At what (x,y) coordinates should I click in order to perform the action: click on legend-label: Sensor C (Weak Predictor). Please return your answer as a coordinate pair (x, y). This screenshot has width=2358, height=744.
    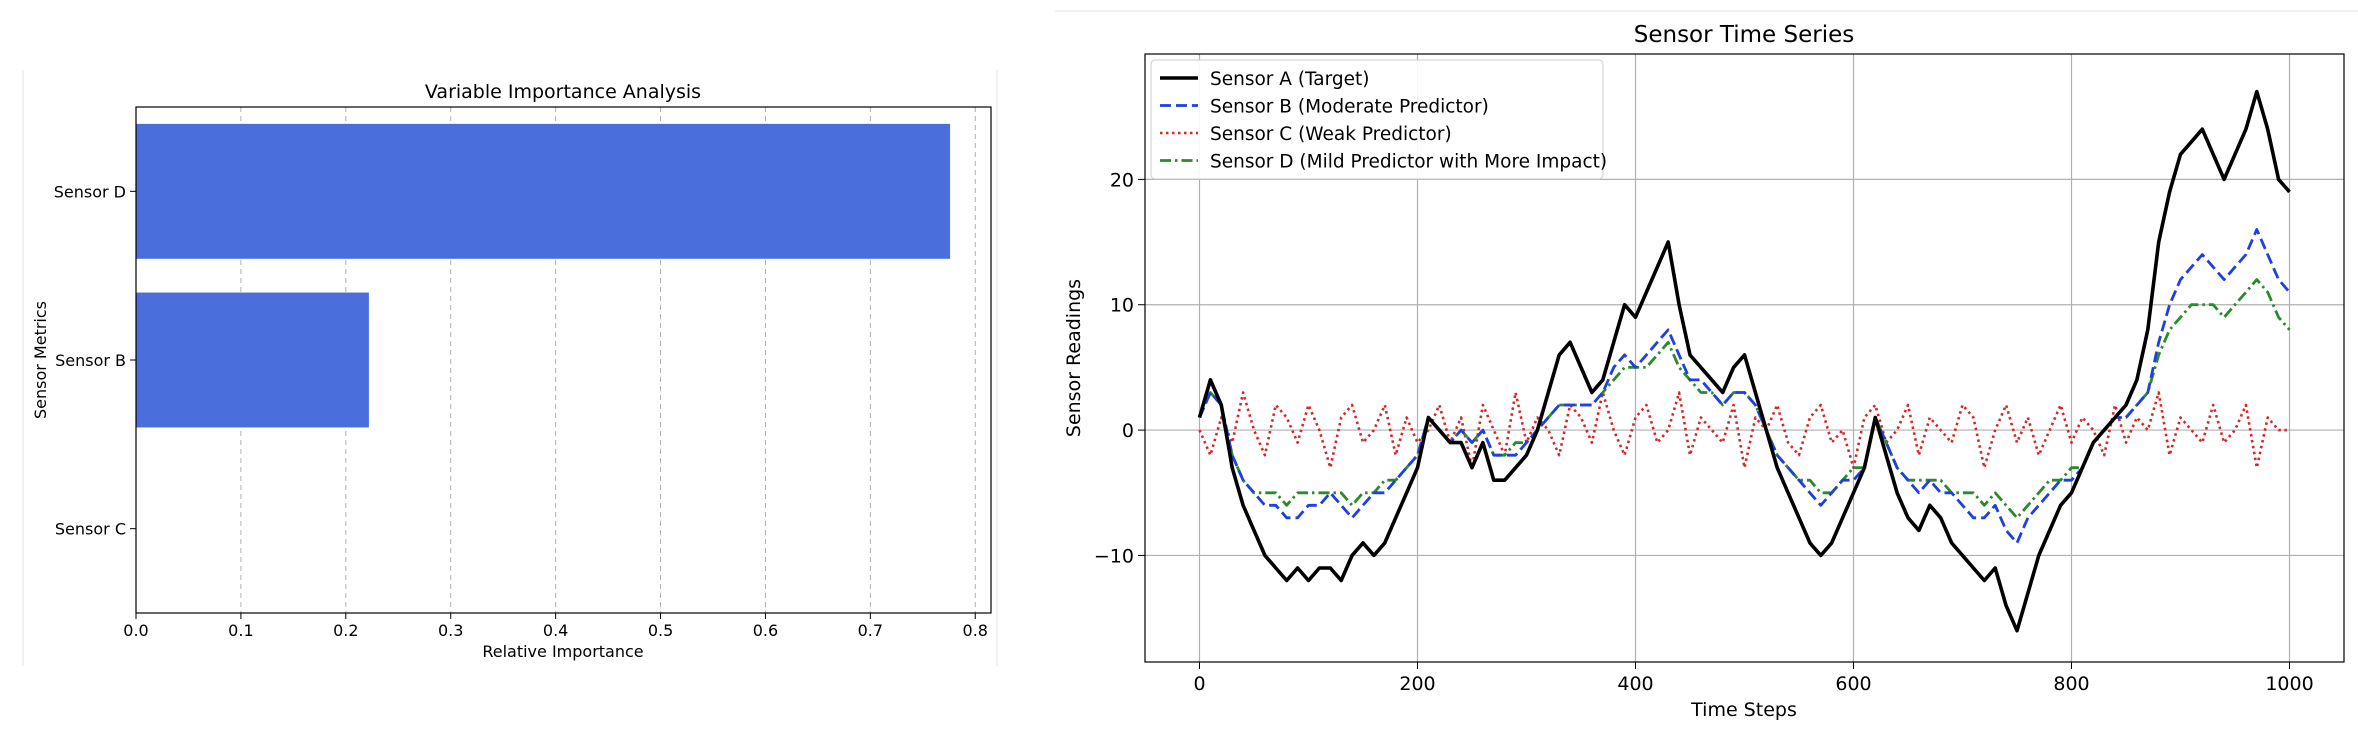
    Looking at the image, I should click on (1331, 134).